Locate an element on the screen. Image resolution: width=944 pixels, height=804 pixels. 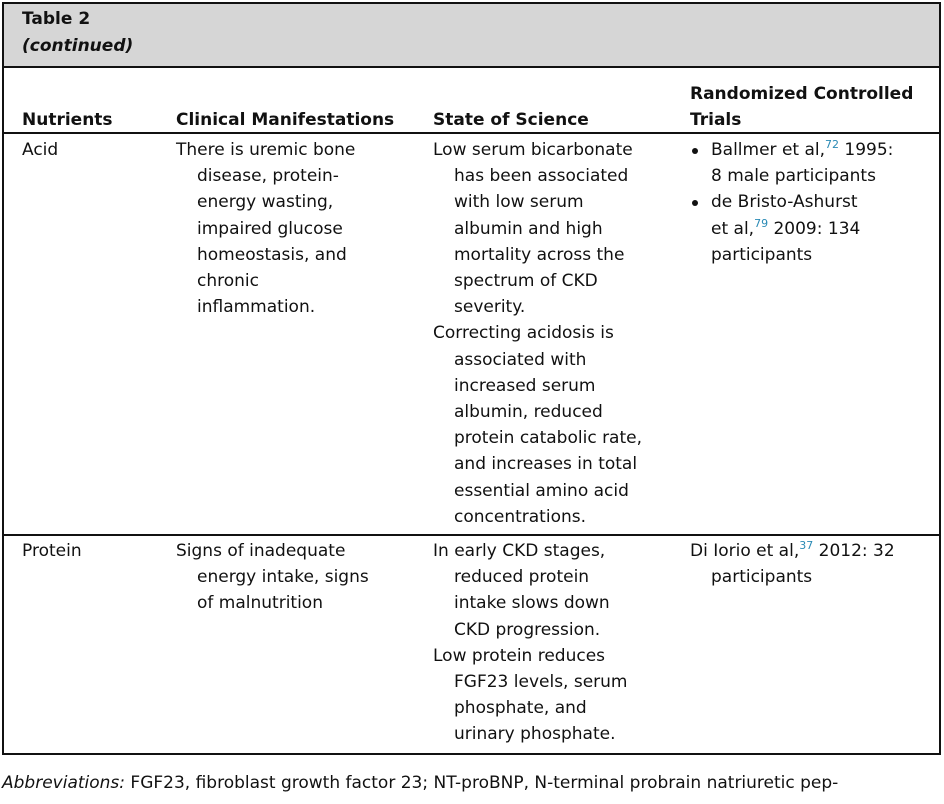
cell-line: energy intake, signs is located at coordinates (283, 577).